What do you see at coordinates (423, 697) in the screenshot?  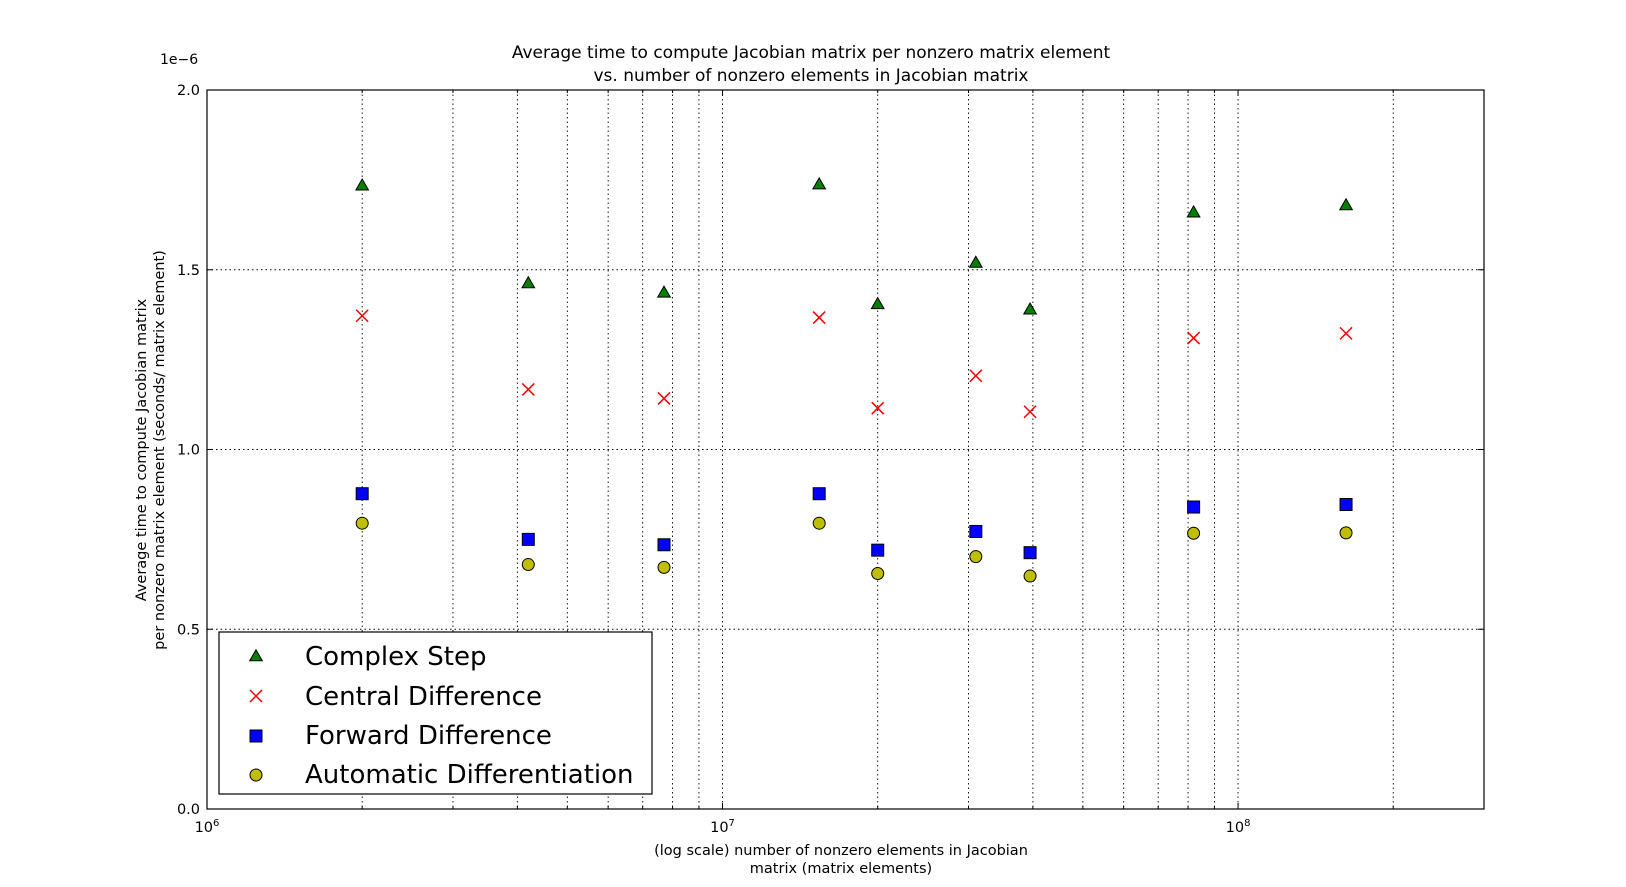 I see `legend-label-central-difference: Central Difference` at bounding box center [423, 697].